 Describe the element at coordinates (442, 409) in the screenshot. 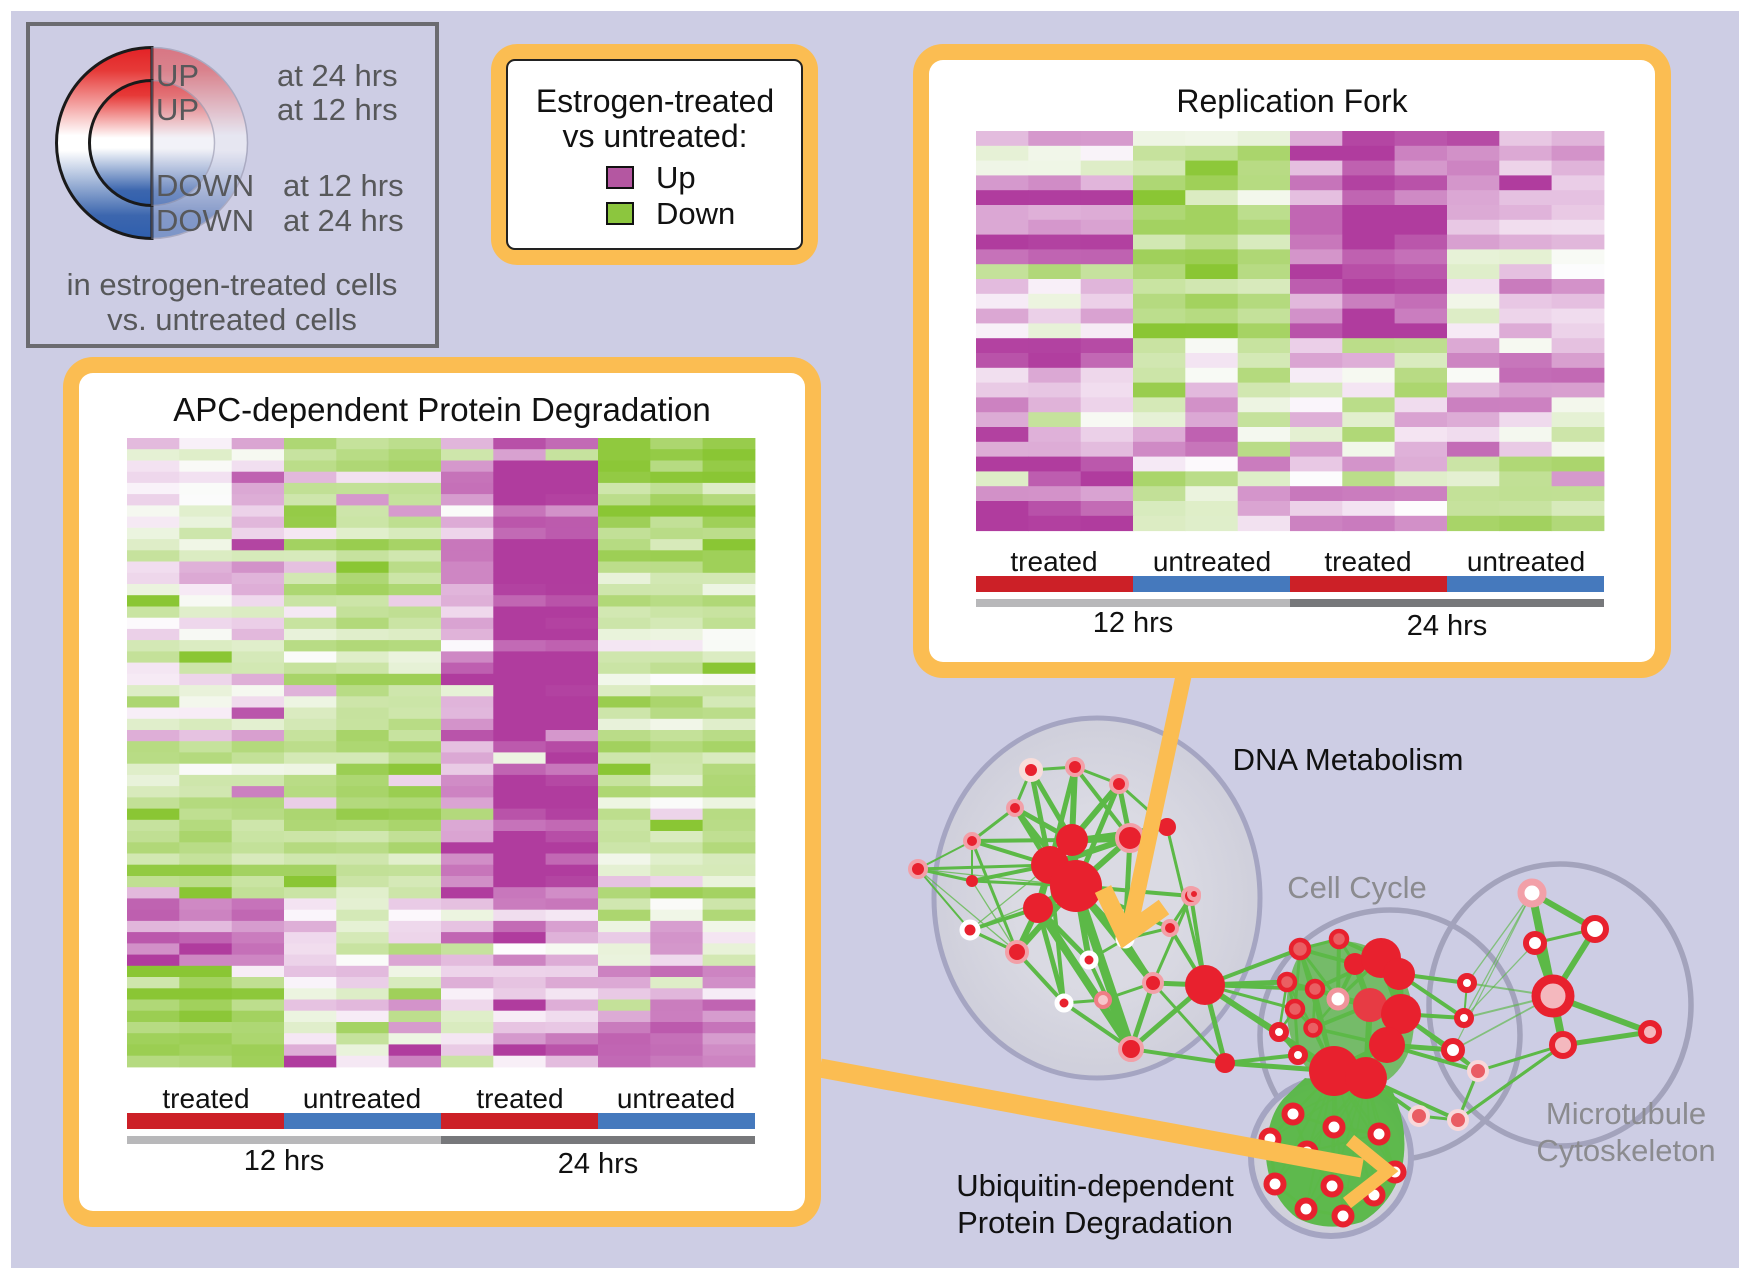

I see `svg-text:APC-dependent Protein Degradat: APC-dependent Protein Degradation` at that location.